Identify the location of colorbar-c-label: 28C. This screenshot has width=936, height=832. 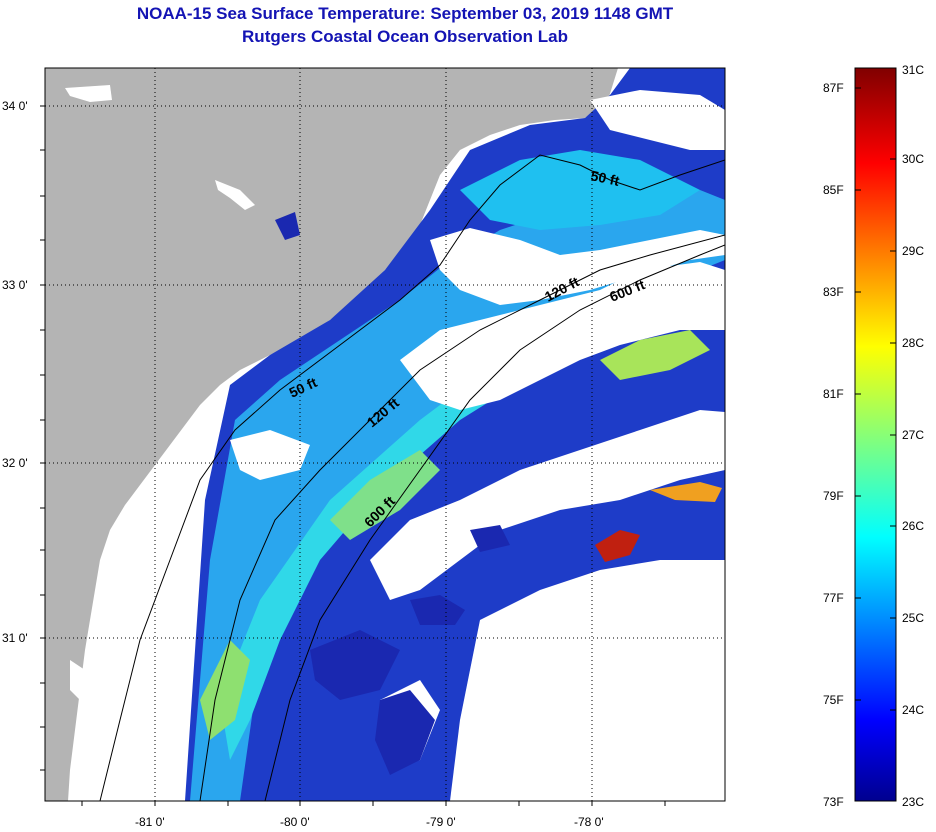
(913, 343).